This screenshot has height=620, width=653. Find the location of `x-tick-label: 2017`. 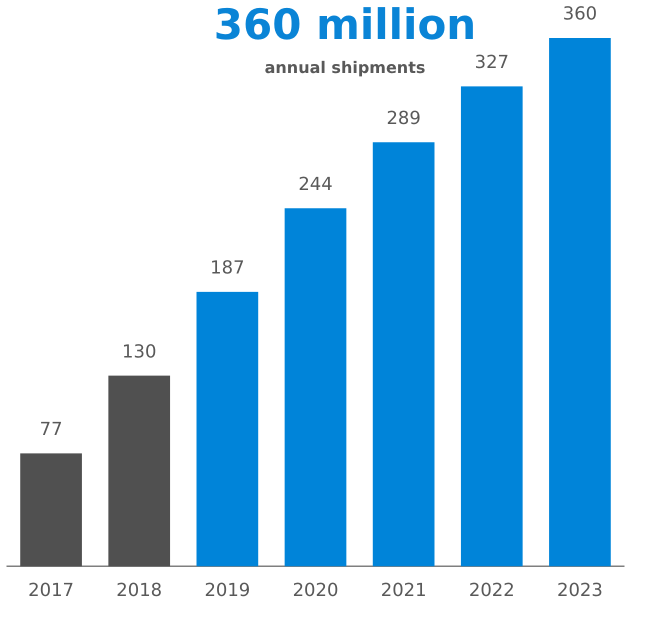

x-tick-label: 2017 is located at coordinates (51, 590).